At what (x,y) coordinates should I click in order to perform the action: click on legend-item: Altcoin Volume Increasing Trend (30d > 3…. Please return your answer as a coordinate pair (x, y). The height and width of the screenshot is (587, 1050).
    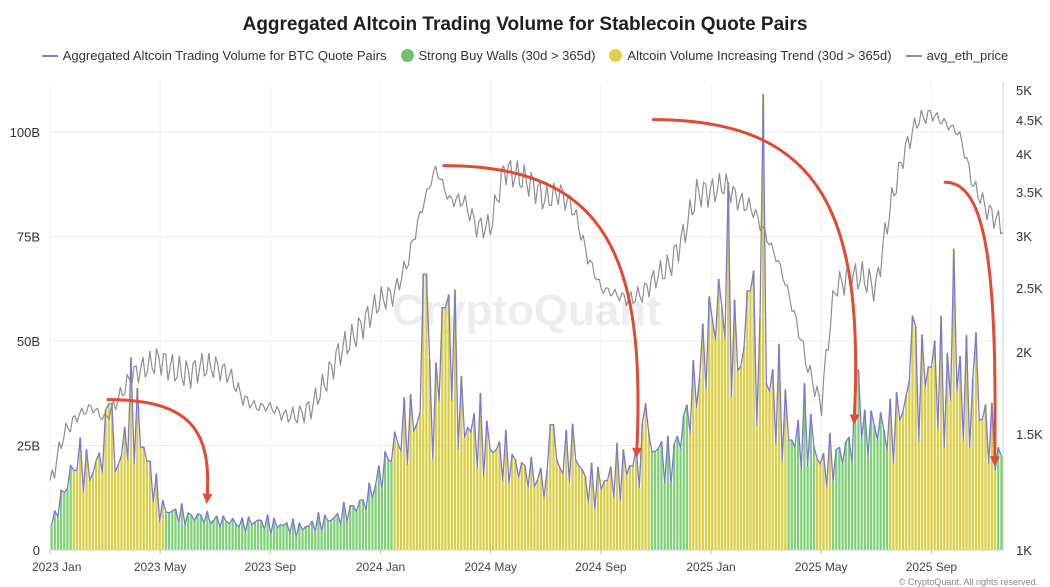
    Looking at the image, I should click on (750, 55).